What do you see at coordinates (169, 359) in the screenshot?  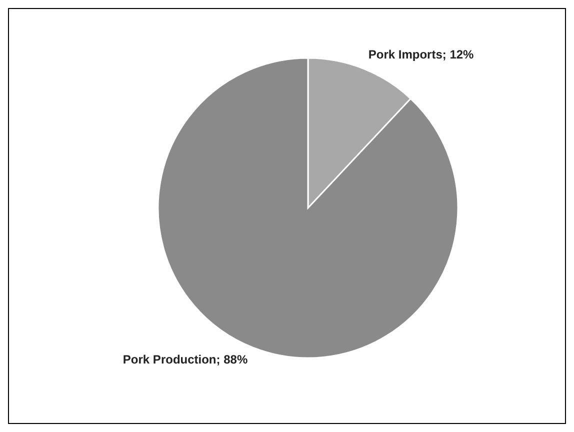 I see `slice-label: Pork Production` at bounding box center [169, 359].